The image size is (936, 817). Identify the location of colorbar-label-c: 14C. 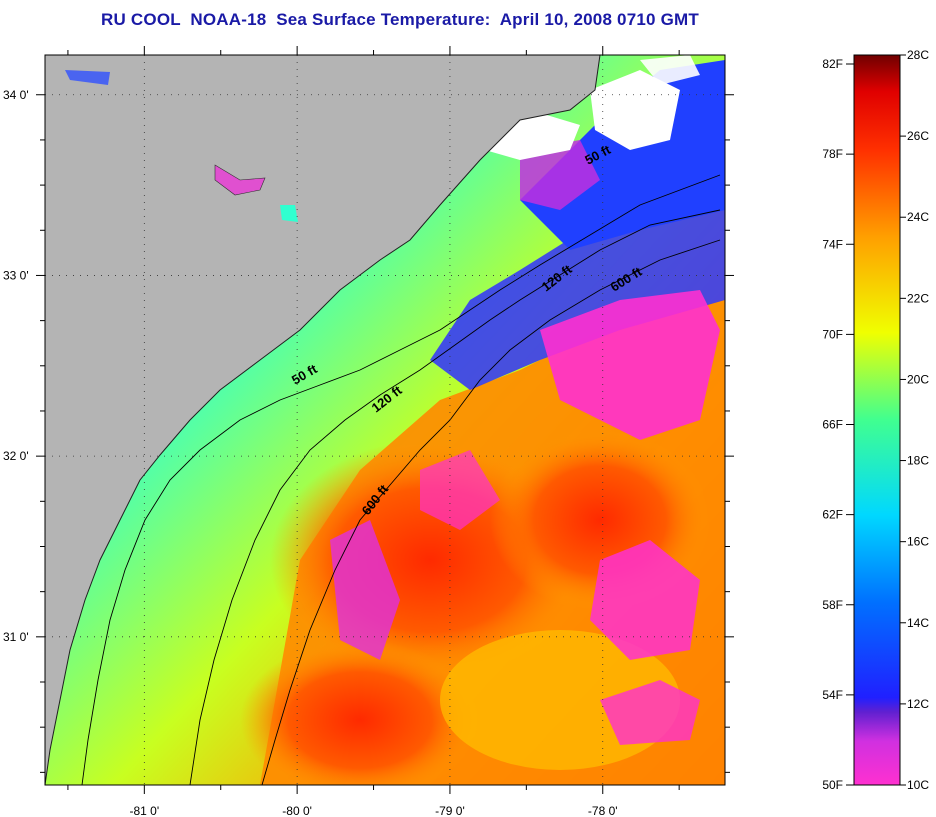
(918, 623).